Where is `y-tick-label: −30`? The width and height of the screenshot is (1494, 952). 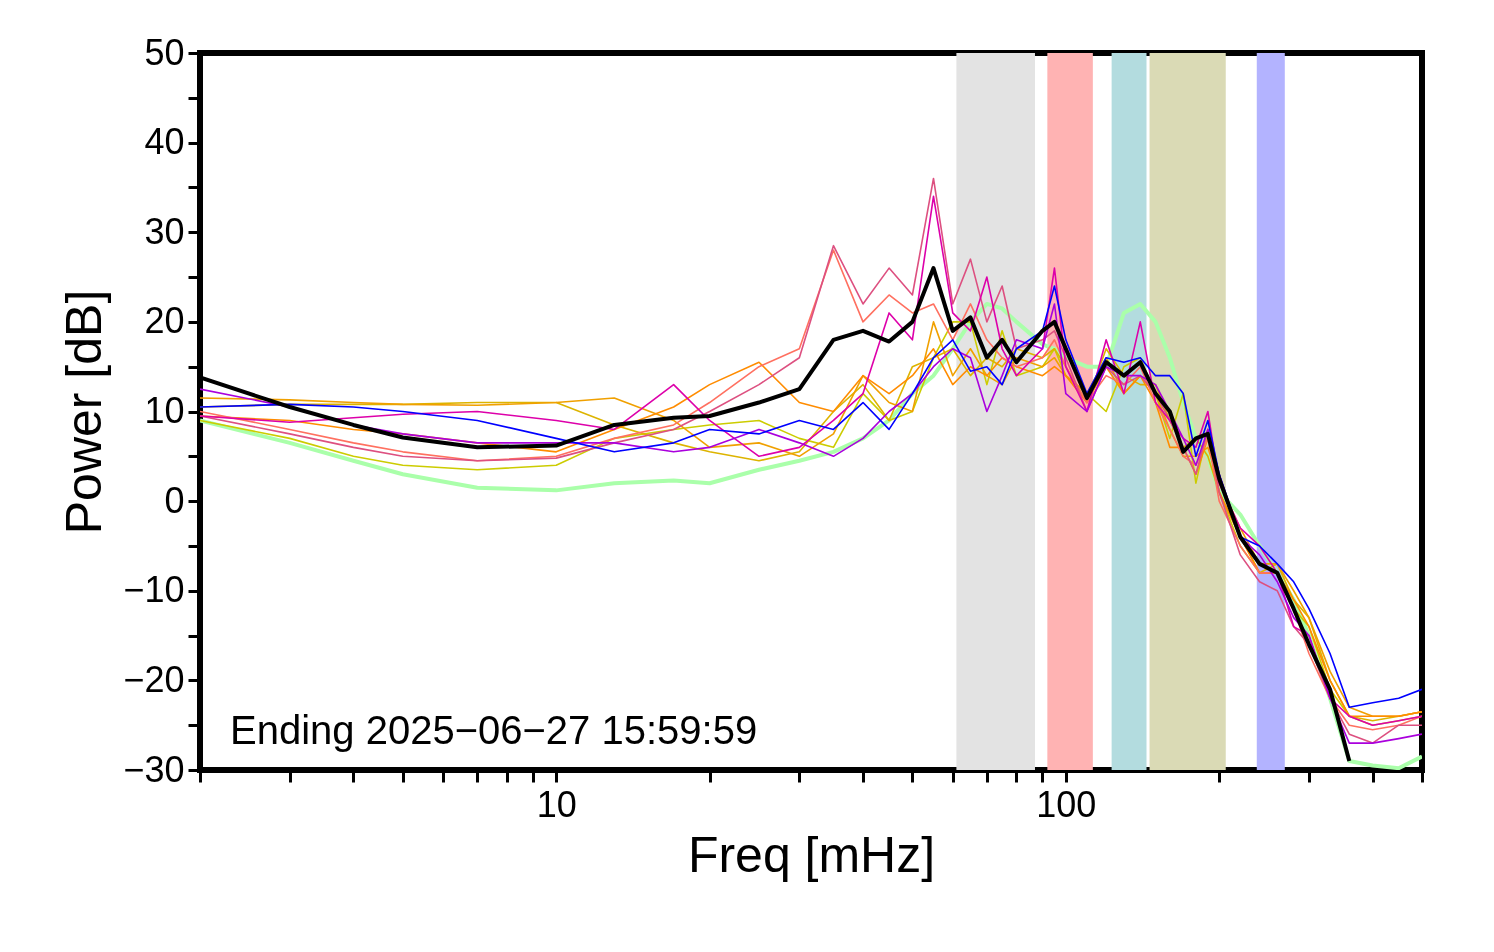 y-tick-label: −30 is located at coordinates (154, 769).